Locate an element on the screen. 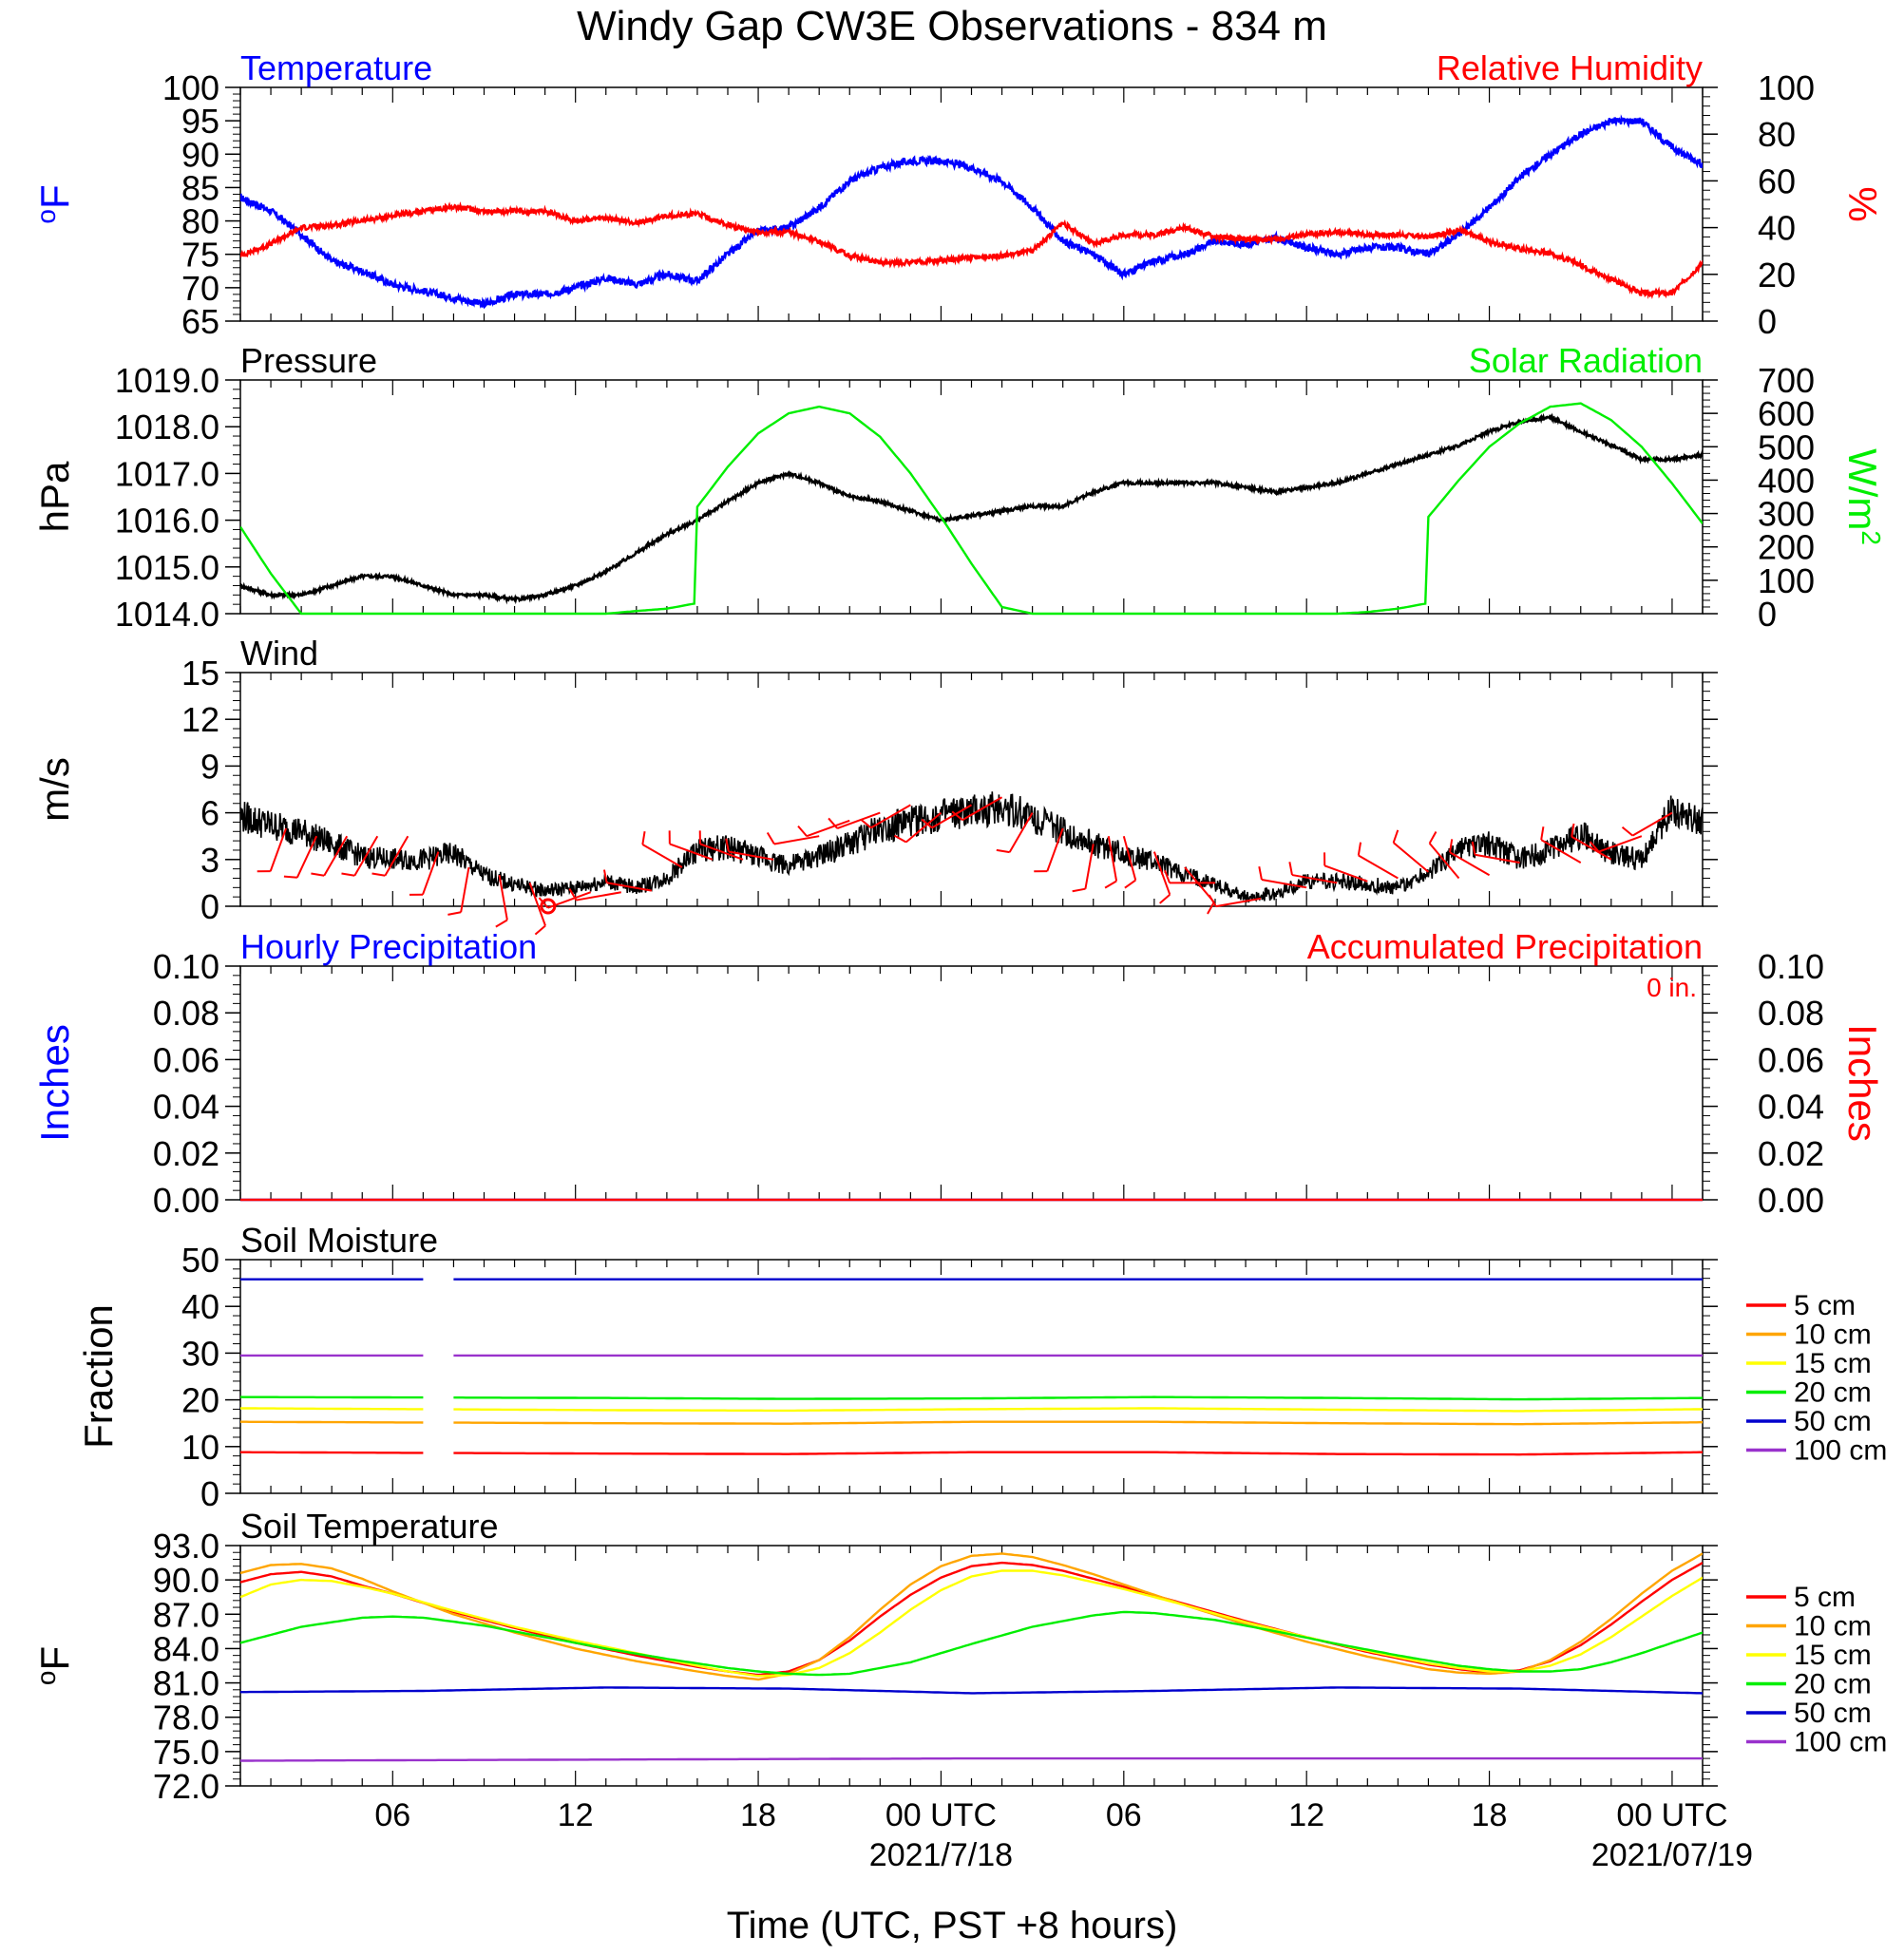 The image size is (1904, 1955). y-tick-label: 0.02 is located at coordinates (186, 1153).